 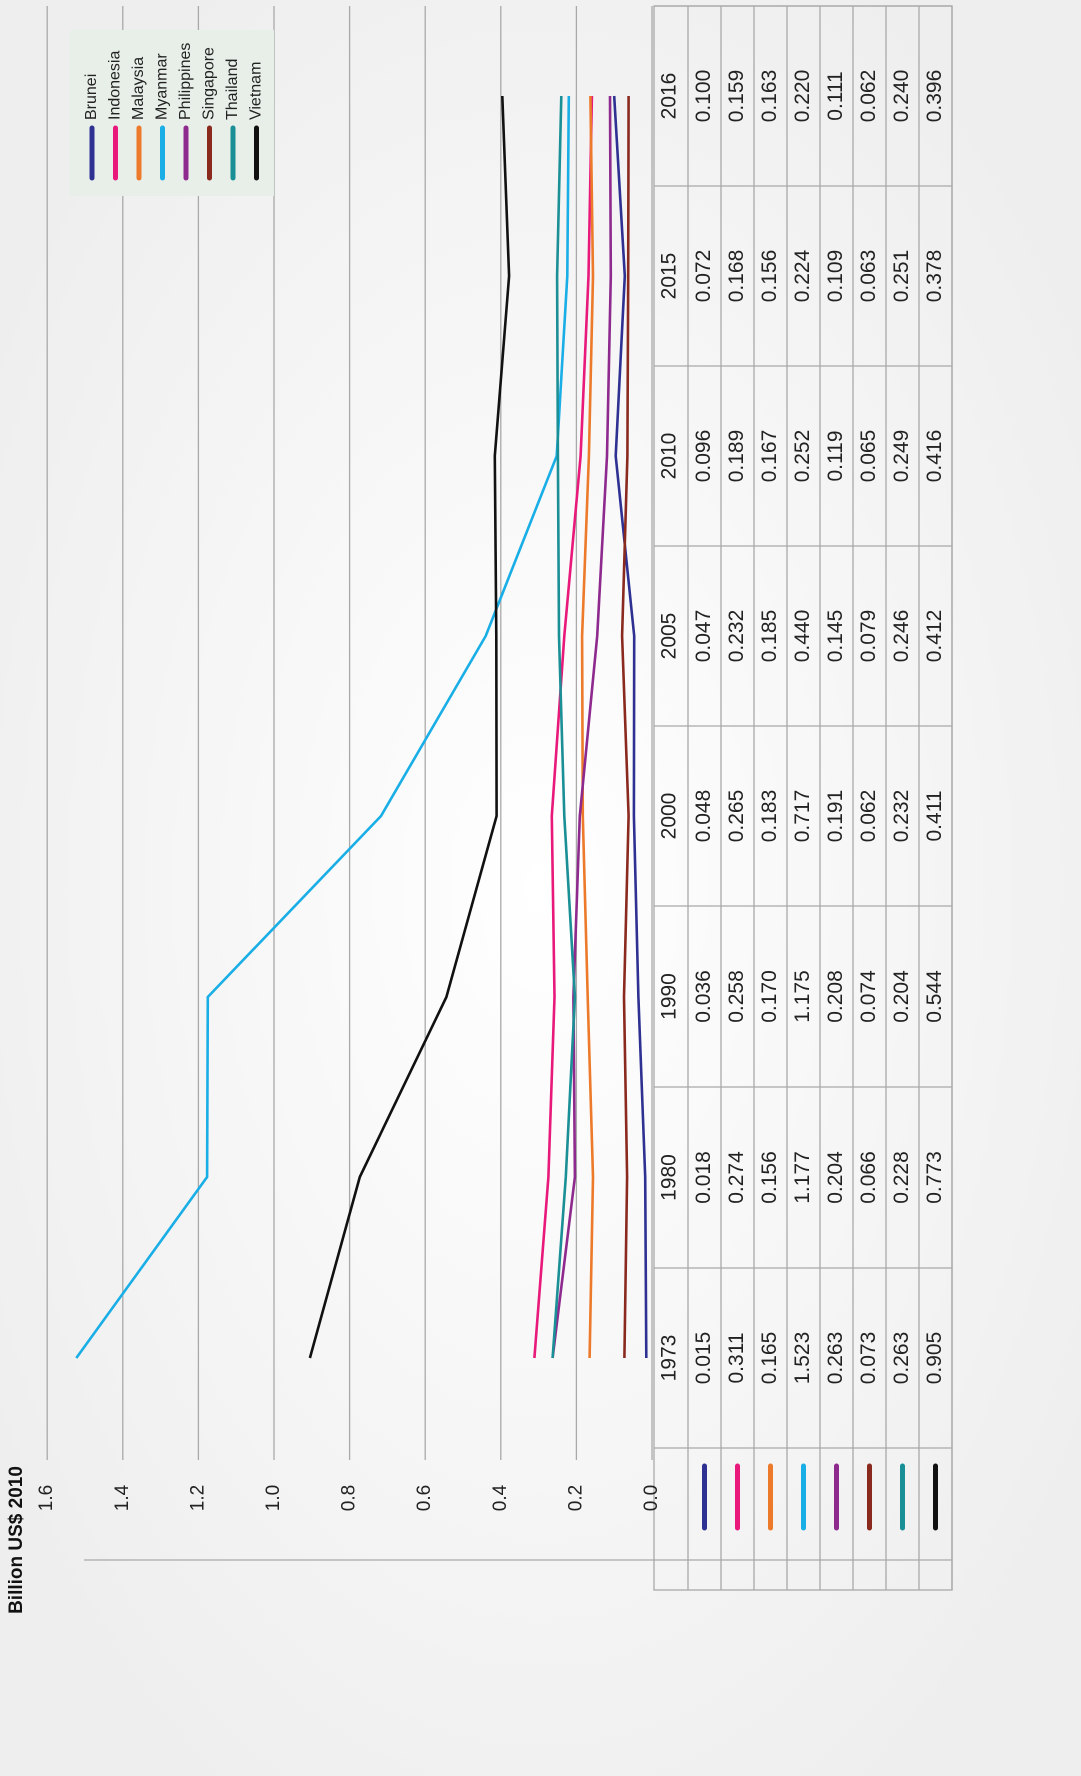 What do you see at coordinates (736, 456) in the screenshot?
I see `table-cell: 0.189` at bounding box center [736, 456].